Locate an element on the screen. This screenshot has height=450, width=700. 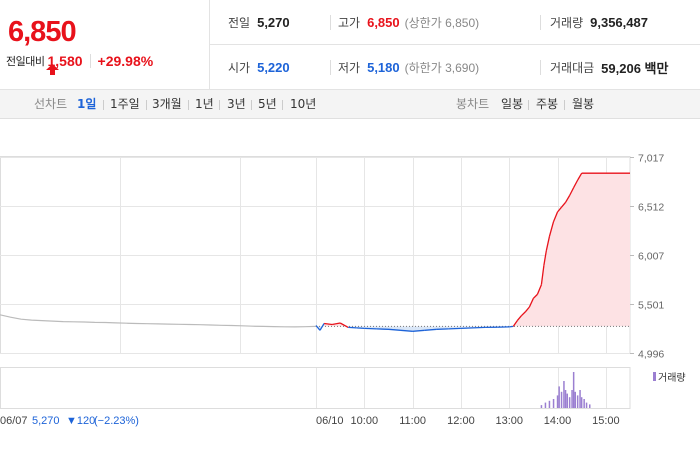
stat-value: 5,270 is located at coordinates (273, 22).